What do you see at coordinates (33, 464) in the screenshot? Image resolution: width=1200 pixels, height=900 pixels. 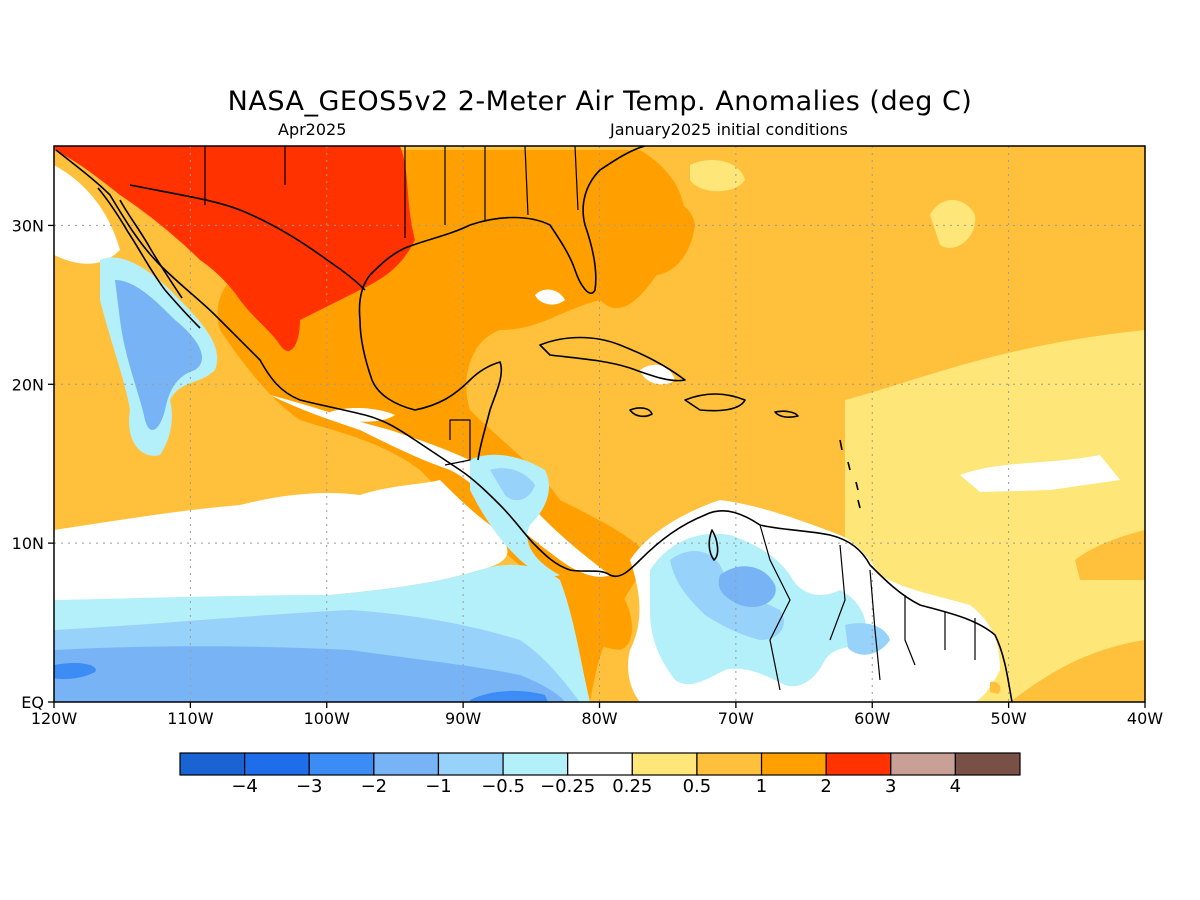 I see `latitude-axis: EQ 10N 20N 30N` at bounding box center [33, 464].